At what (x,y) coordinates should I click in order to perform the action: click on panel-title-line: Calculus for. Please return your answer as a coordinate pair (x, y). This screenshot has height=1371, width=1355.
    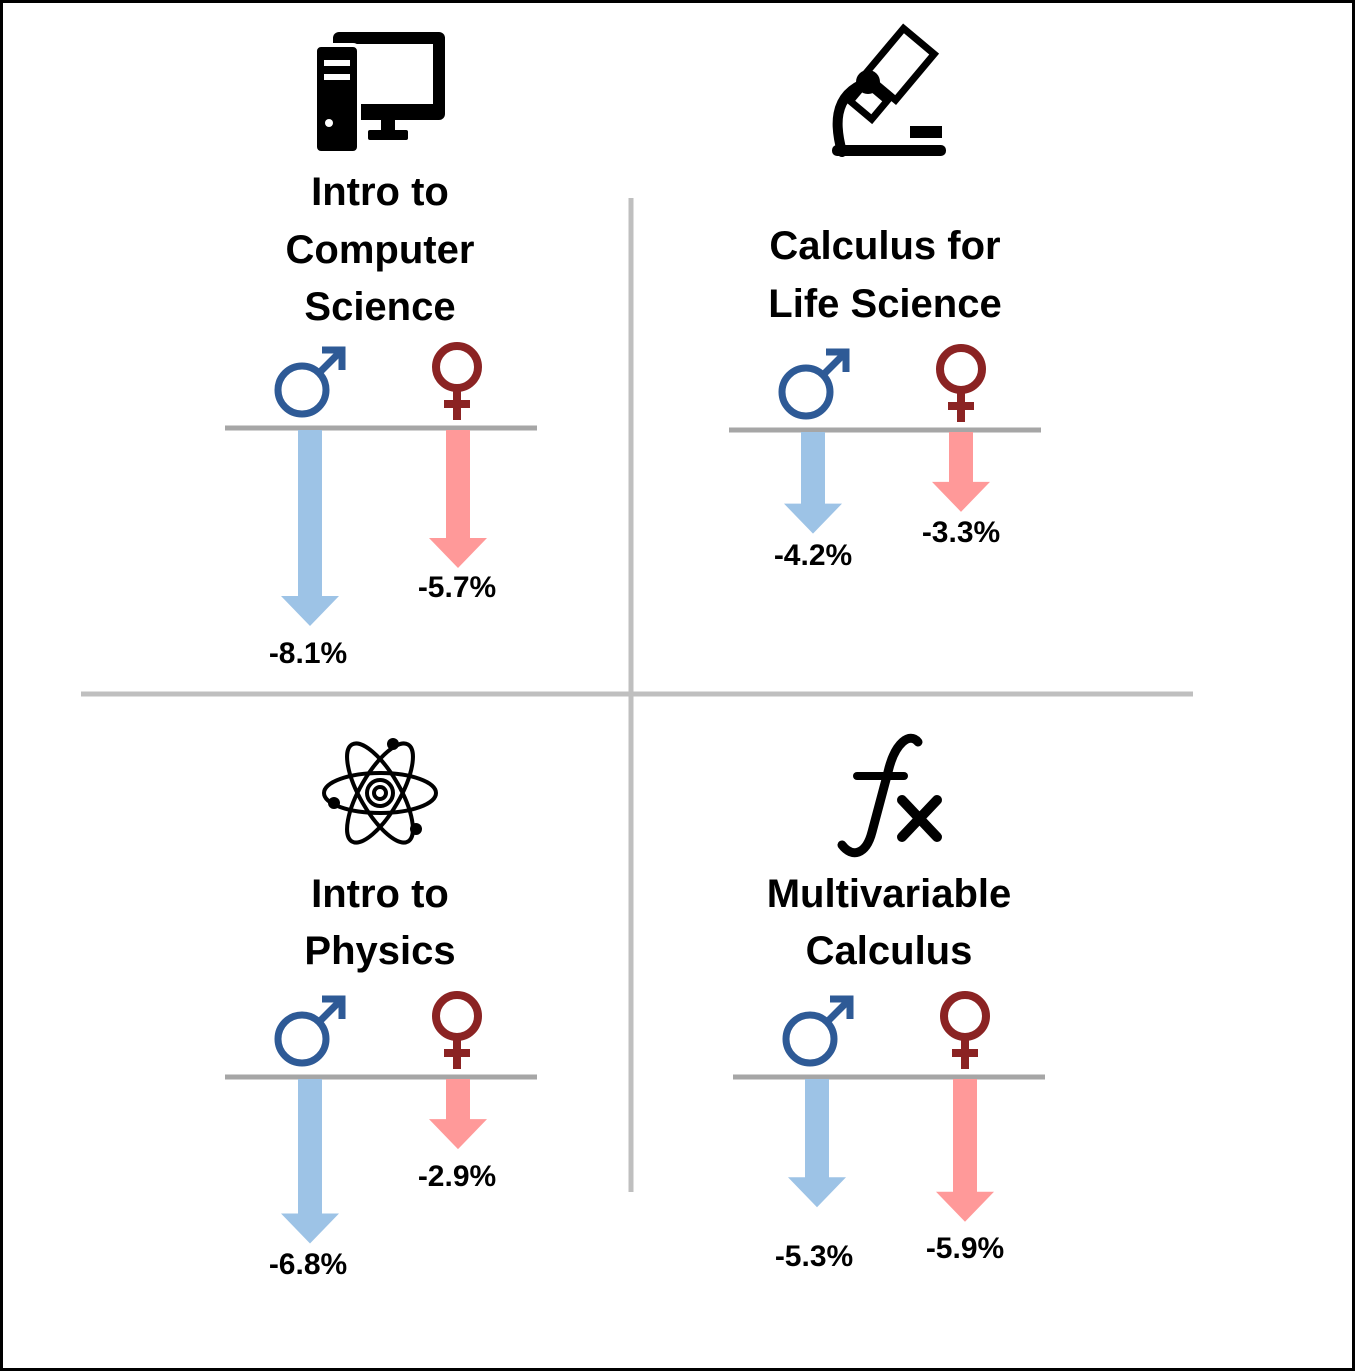
    Looking at the image, I should click on (884, 246).